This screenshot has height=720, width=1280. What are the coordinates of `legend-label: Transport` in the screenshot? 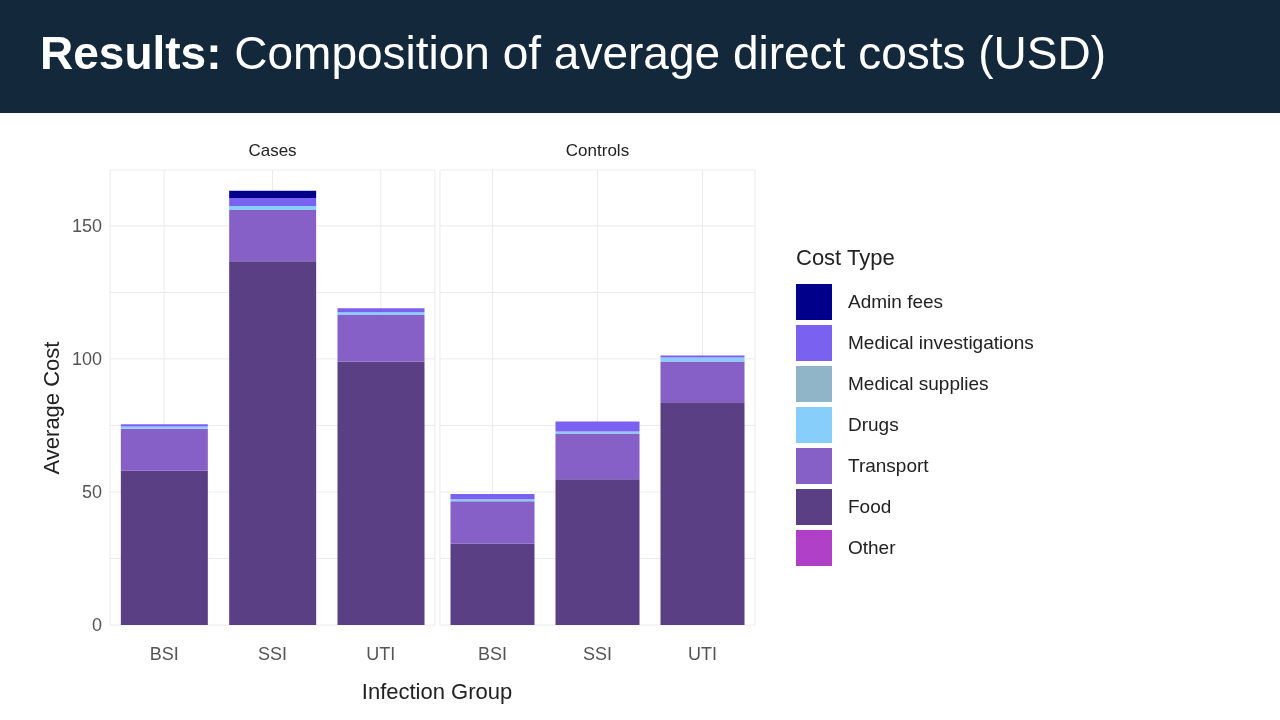 It's located at (888, 465).